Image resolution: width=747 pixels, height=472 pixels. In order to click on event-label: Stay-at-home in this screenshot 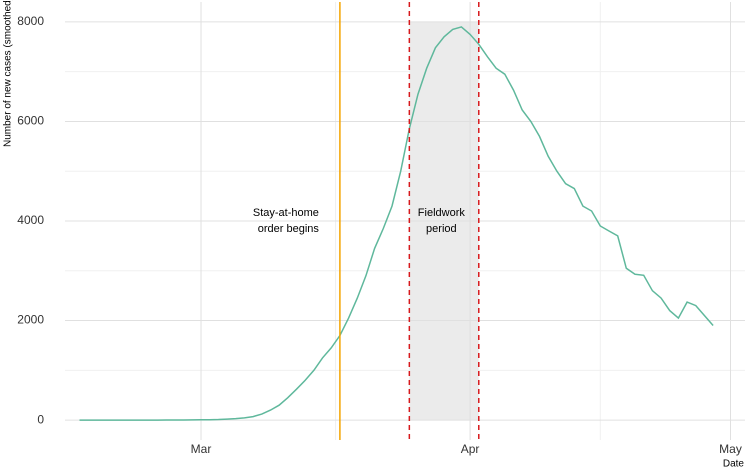, I will do `click(286, 213)`.